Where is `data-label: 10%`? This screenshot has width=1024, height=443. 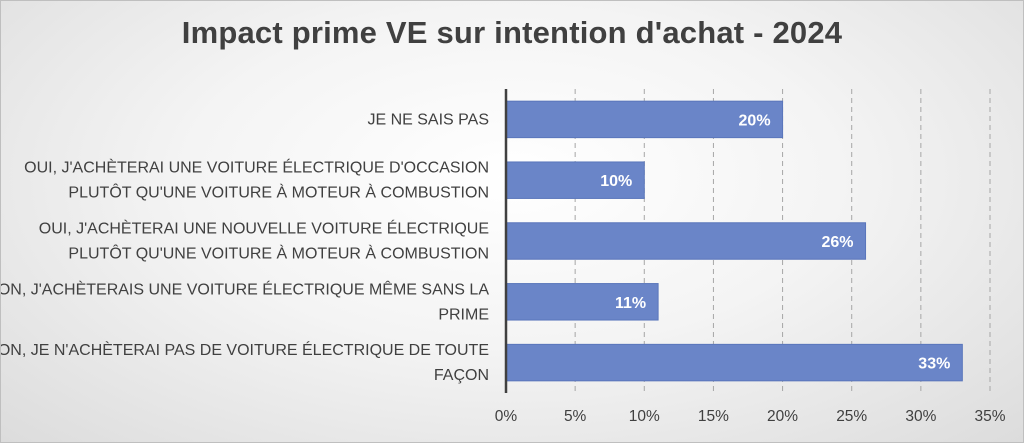
data-label: 10% is located at coordinates (616, 181).